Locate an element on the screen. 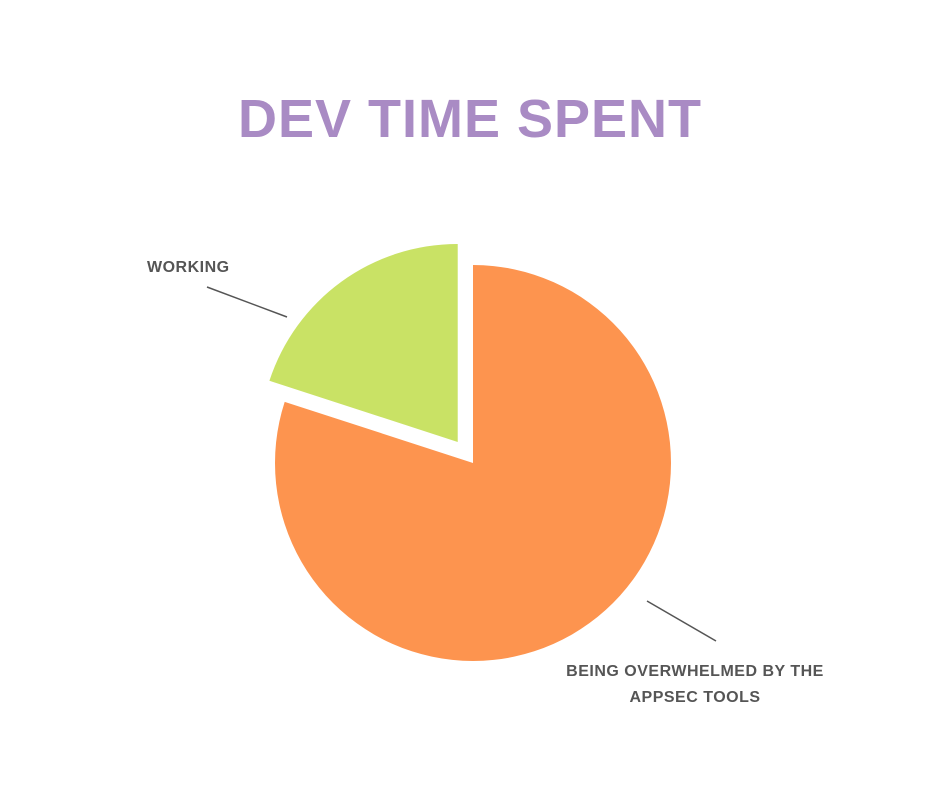  slice-label: WORKING is located at coordinates (188, 267).